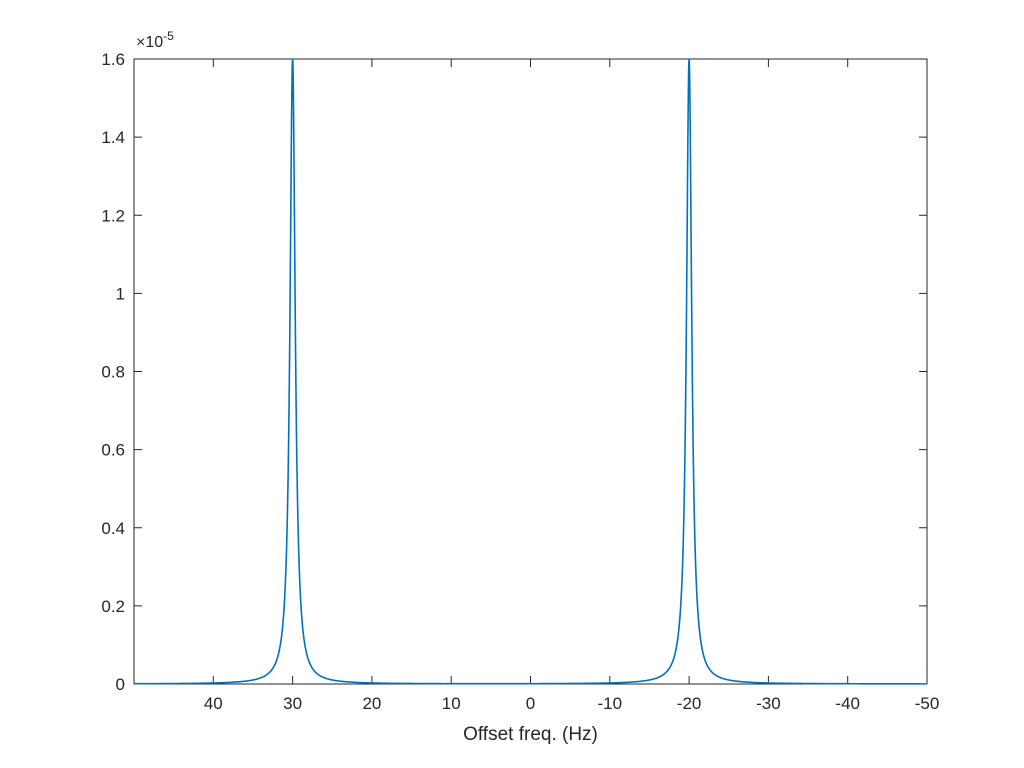 The width and height of the screenshot is (1024, 768). I want to click on y-tick-label: 0.2, so click(113, 606).